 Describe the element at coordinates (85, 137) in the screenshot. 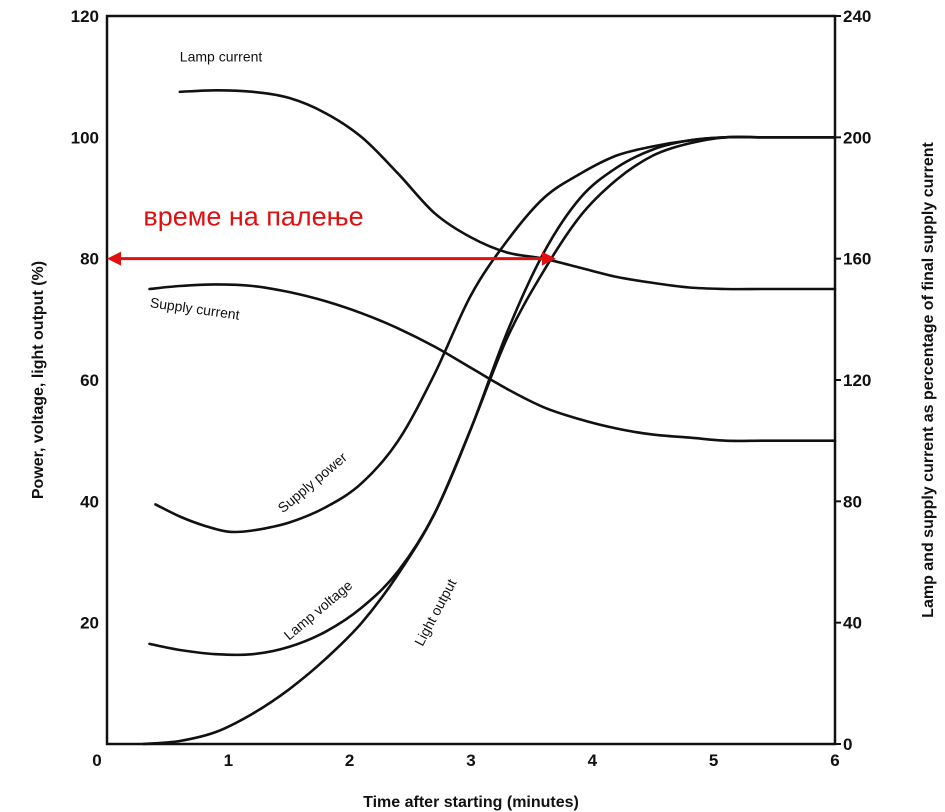

I see `left-tick-label-4: 100` at that location.